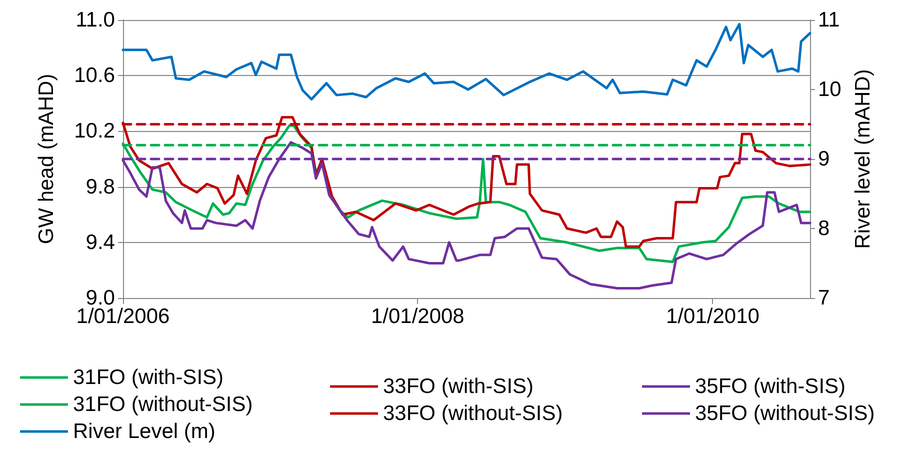  What do you see at coordinates (100, 186) in the screenshot?
I see `y-tick-label: 9.8` at bounding box center [100, 186].